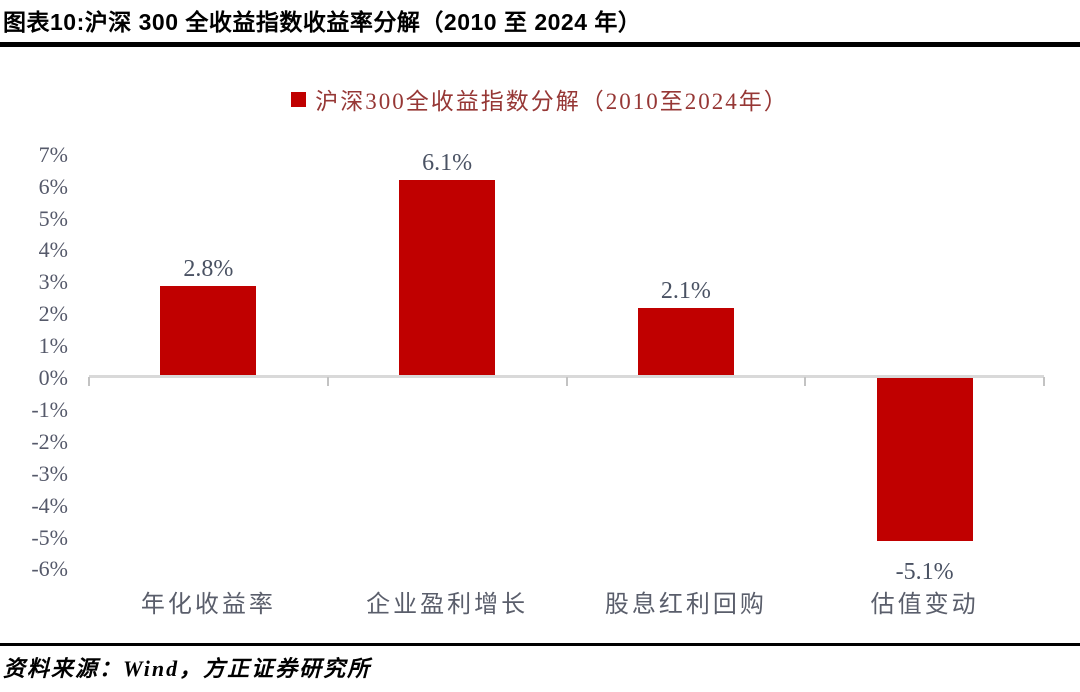  Describe the element at coordinates (685, 291) in the screenshot. I see `bar-value-label: 2.1%` at that location.